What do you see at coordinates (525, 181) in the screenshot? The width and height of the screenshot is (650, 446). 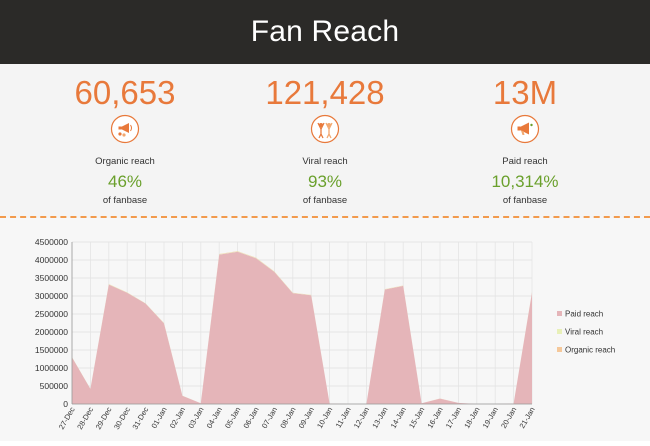 I see `stat-percent: 10,314%` at bounding box center [525, 181].